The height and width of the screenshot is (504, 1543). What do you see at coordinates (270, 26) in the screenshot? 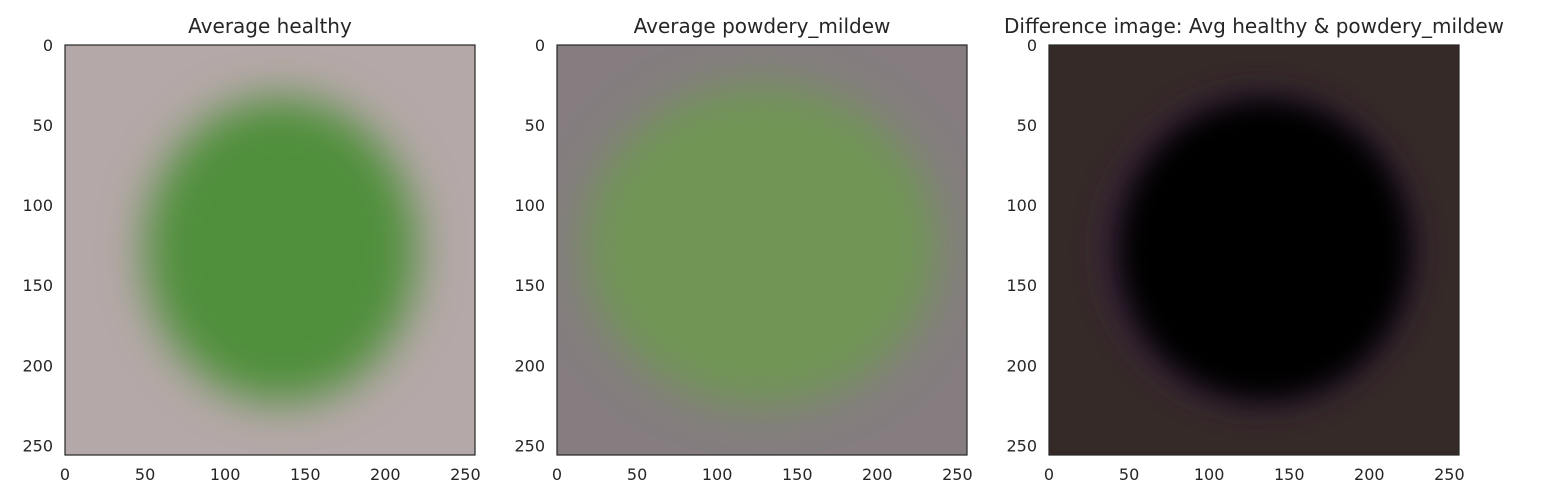
I see `panel-title: Average healthy` at bounding box center [270, 26].